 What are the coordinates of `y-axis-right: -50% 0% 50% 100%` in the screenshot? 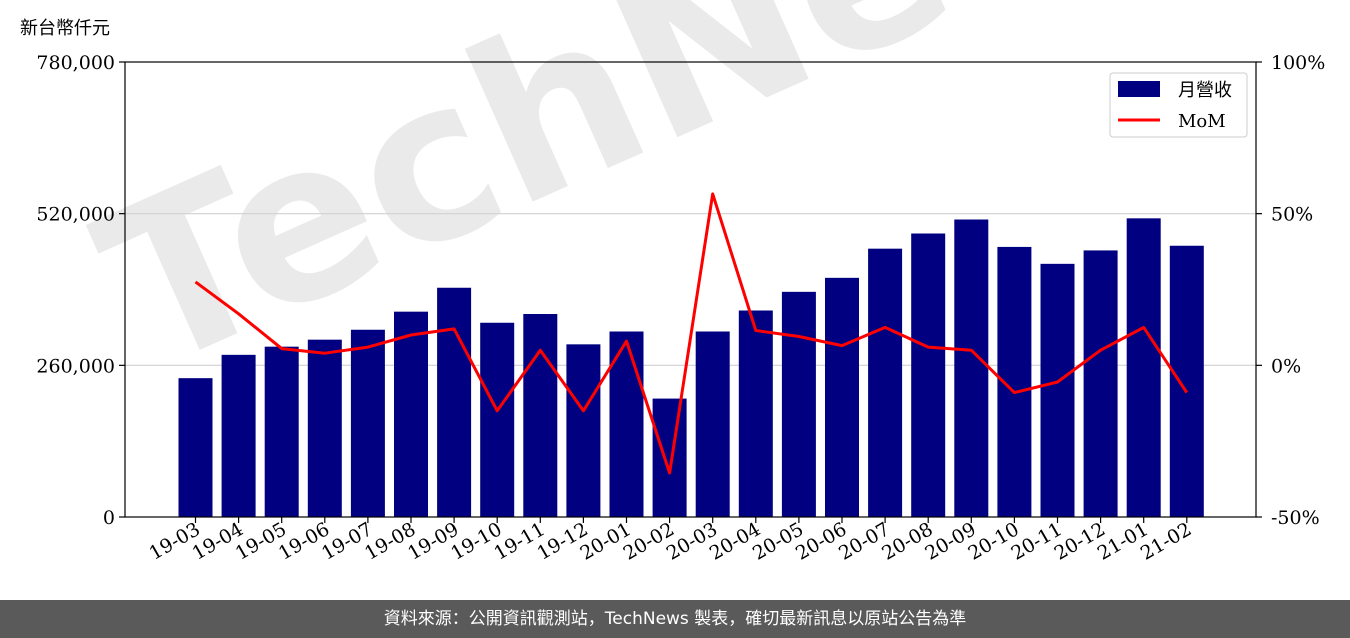 It's located at (1290, 290).